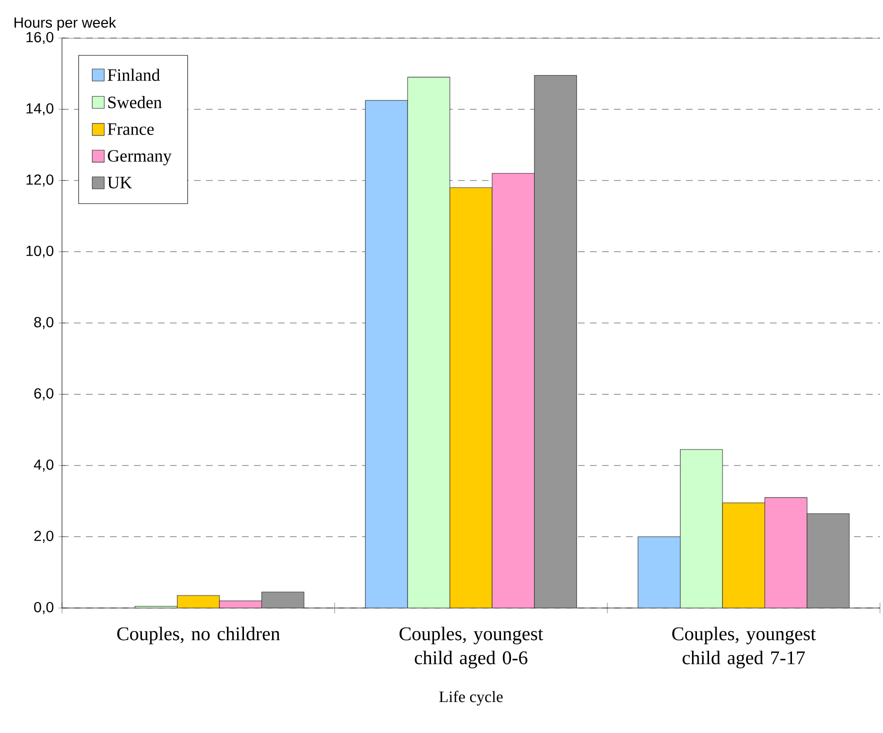 The width and height of the screenshot is (883, 733). What do you see at coordinates (40, 109) in the screenshot?
I see `y-tick-label: 14,0` at bounding box center [40, 109].